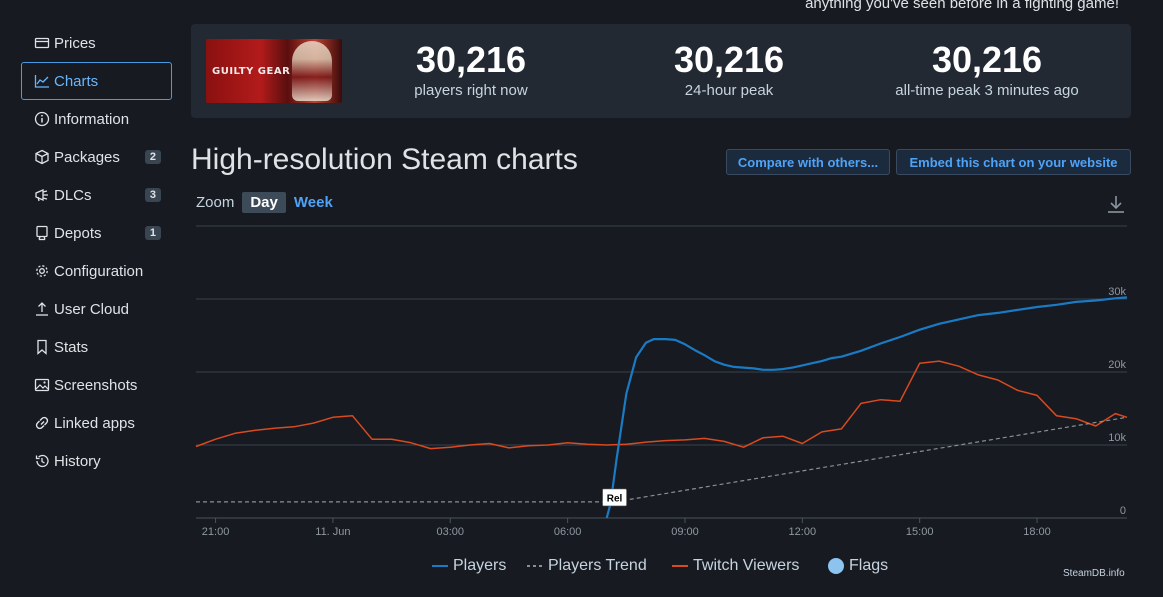  Describe the element at coordinates (251, 71) in the screenshot. I see `game-logo: GUILTY GEAR` at that location.